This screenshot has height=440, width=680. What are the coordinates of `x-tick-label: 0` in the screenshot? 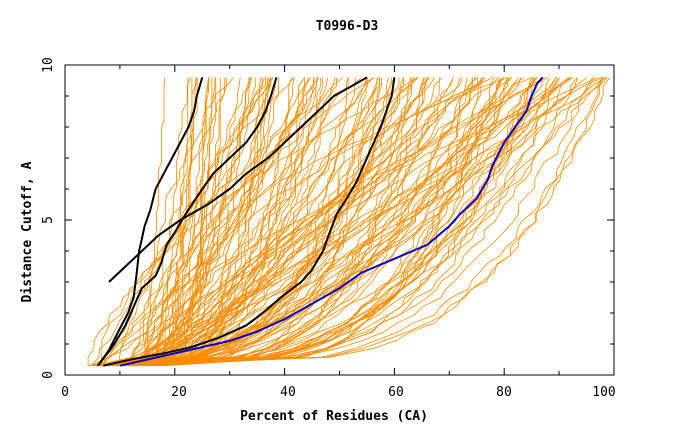 It's located at (65, 392).